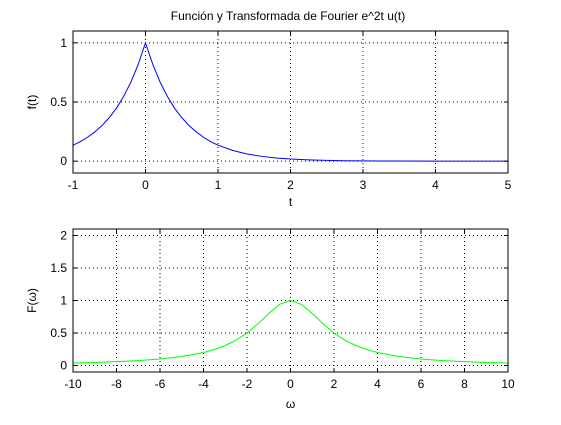 The height and width of the screenshot is (425, 561). I want to click on series-line, so click(290, 331).